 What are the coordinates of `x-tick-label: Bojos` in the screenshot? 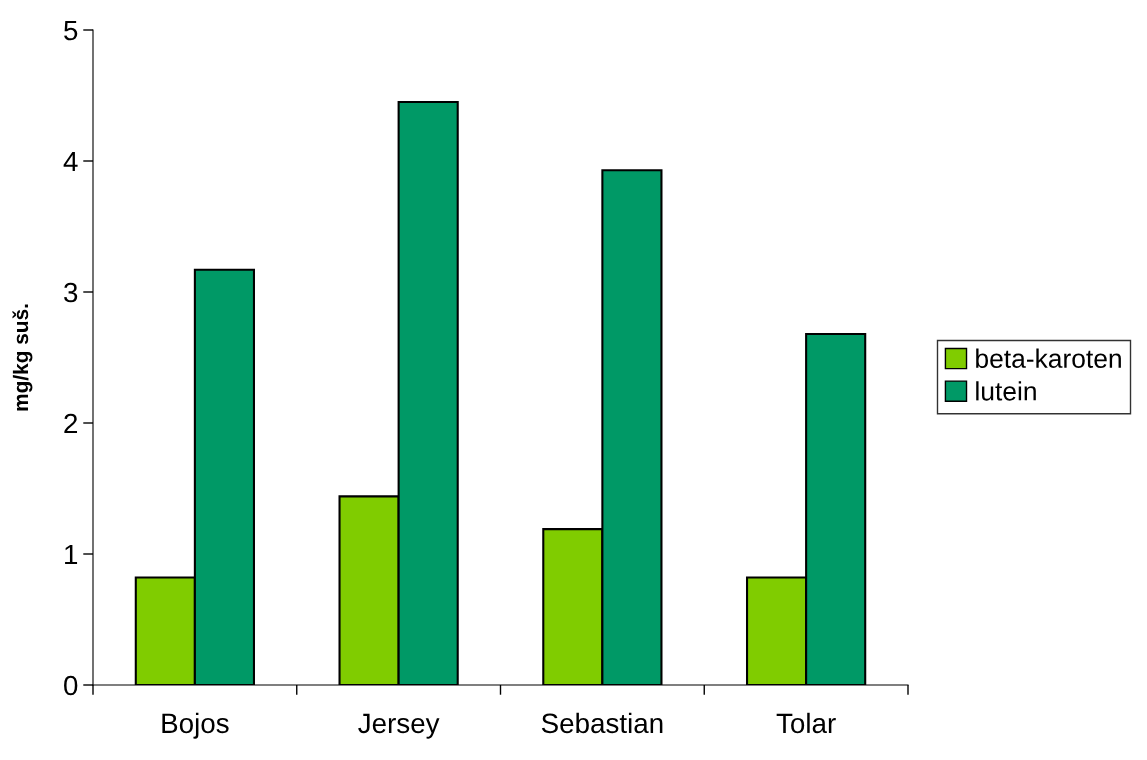 It's located at (195, 725).